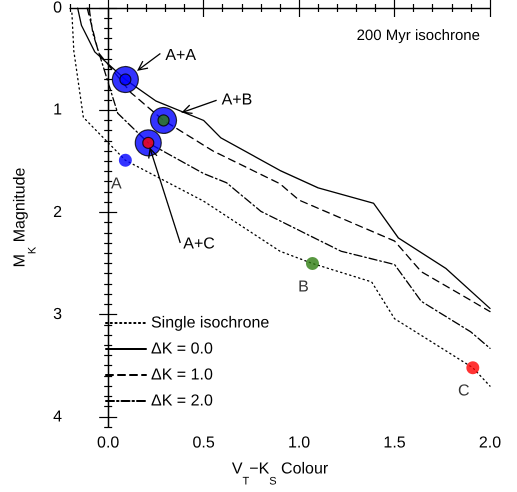 This screenshot has width=517, height=492. Describe the element at coordinates (203, 443) in the screenshot. I see `x-tick-label: 0.5` at that location.